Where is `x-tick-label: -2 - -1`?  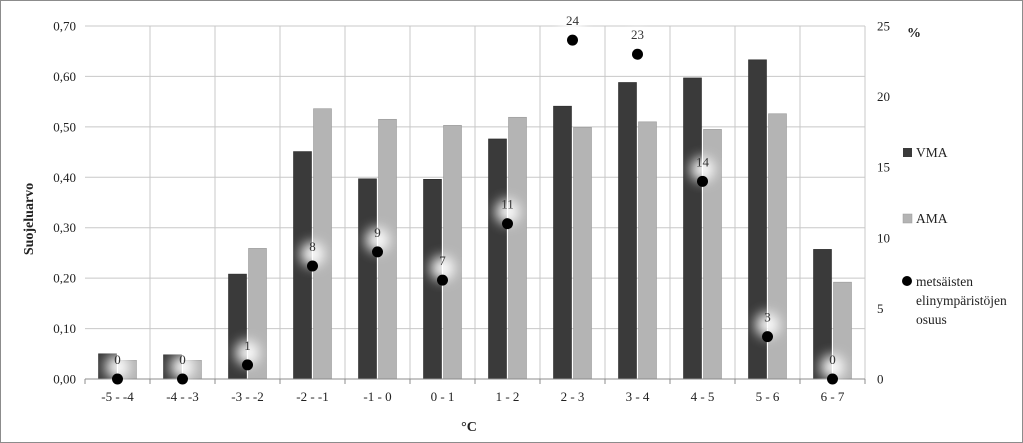 x-tick-label: -2 - -1 is located at coordinates (312, 396).